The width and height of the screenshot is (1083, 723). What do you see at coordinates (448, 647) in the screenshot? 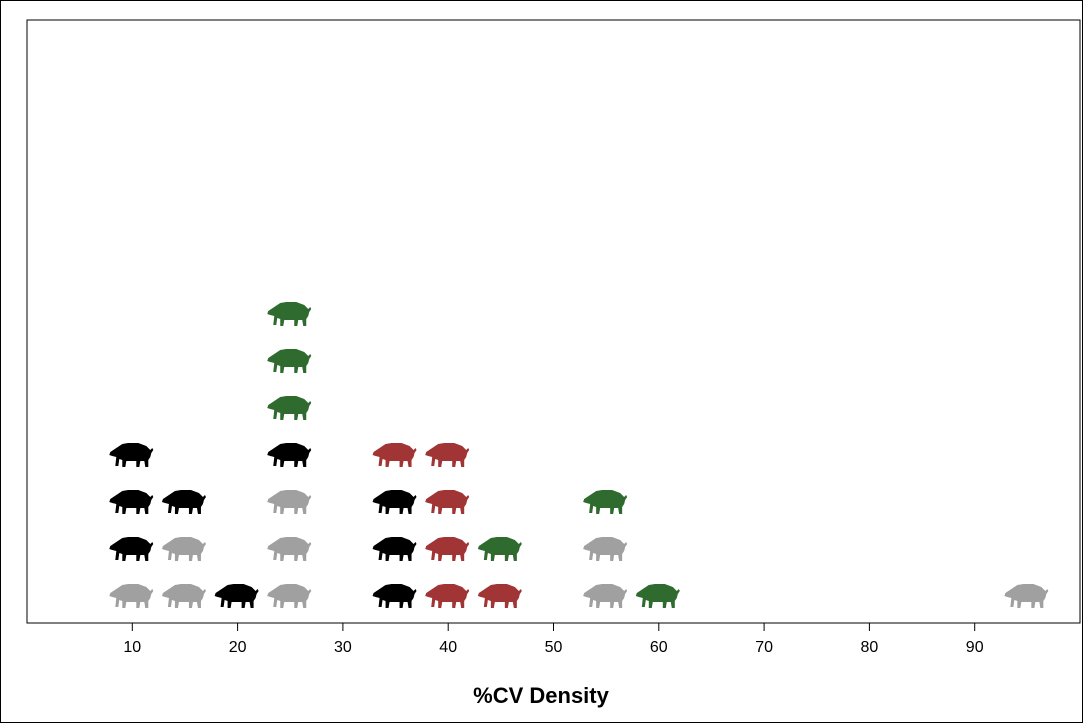
I see `x-tick-label: 40` at bounding box center [448, 647].